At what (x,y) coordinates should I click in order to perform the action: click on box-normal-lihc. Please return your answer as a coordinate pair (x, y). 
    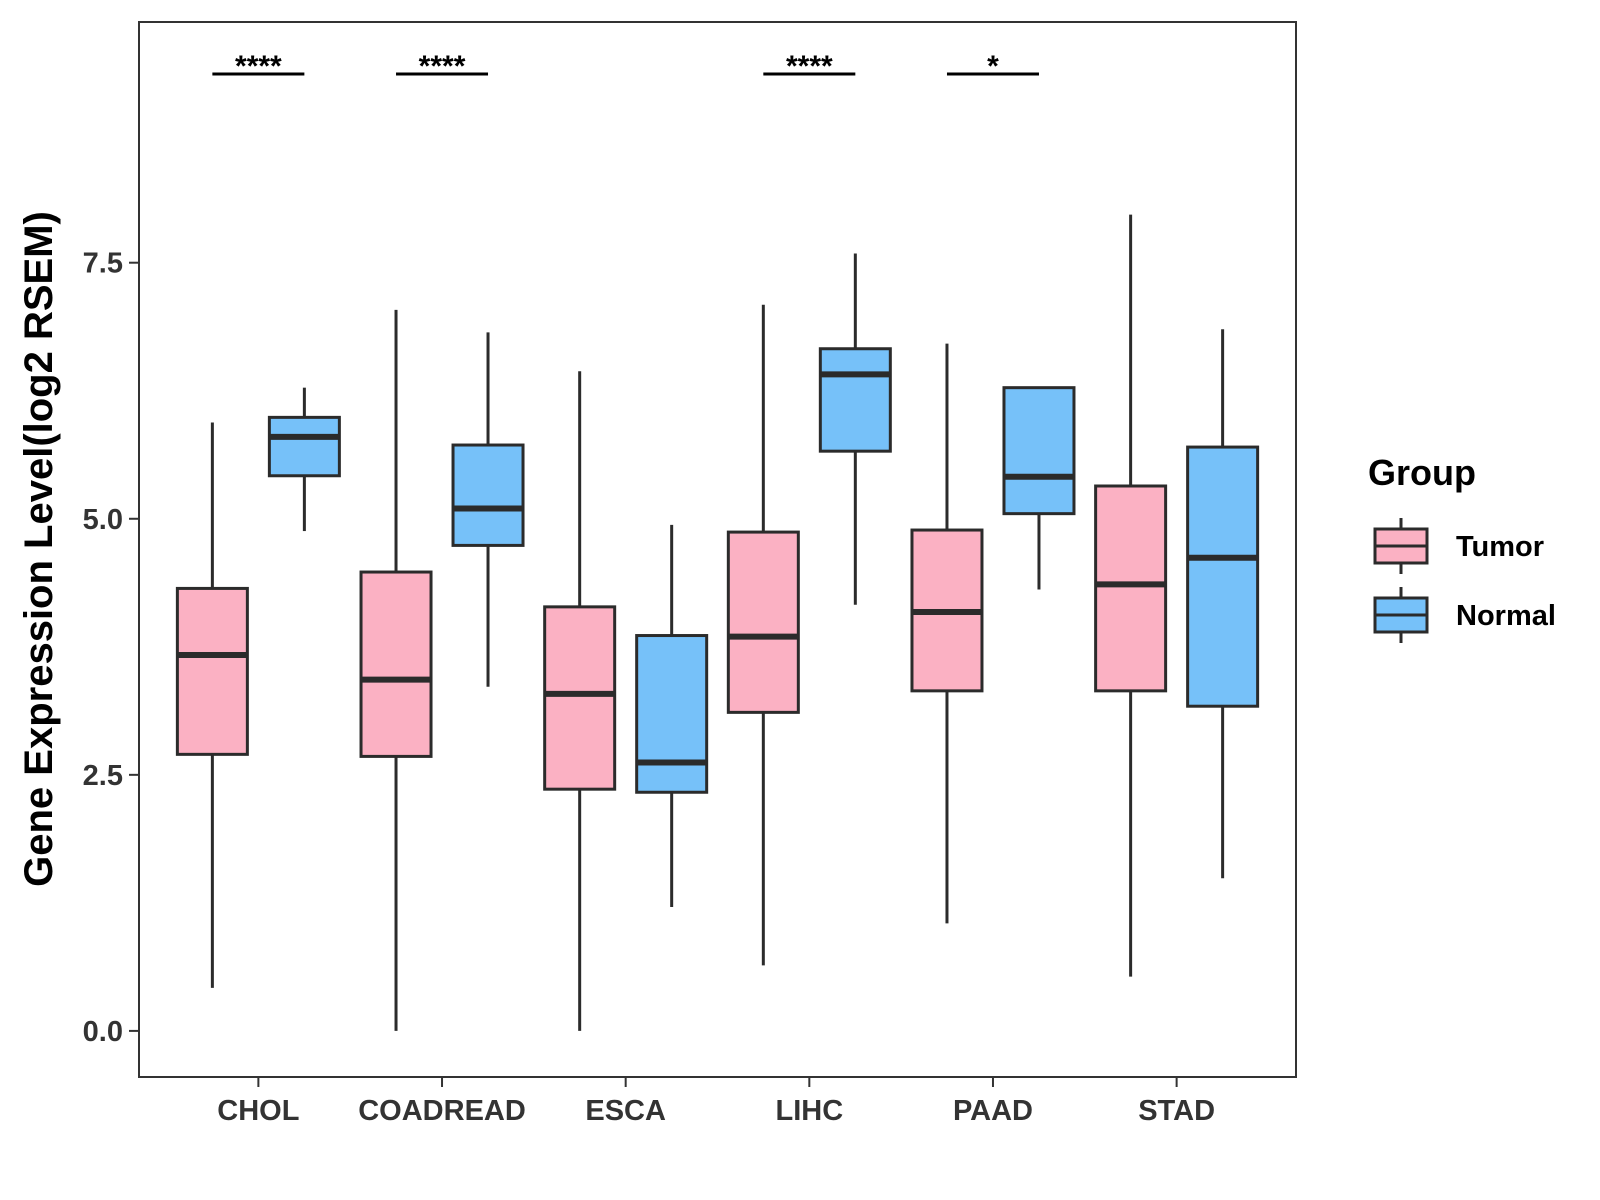
    Looking at the image, I should click on (855, 429).